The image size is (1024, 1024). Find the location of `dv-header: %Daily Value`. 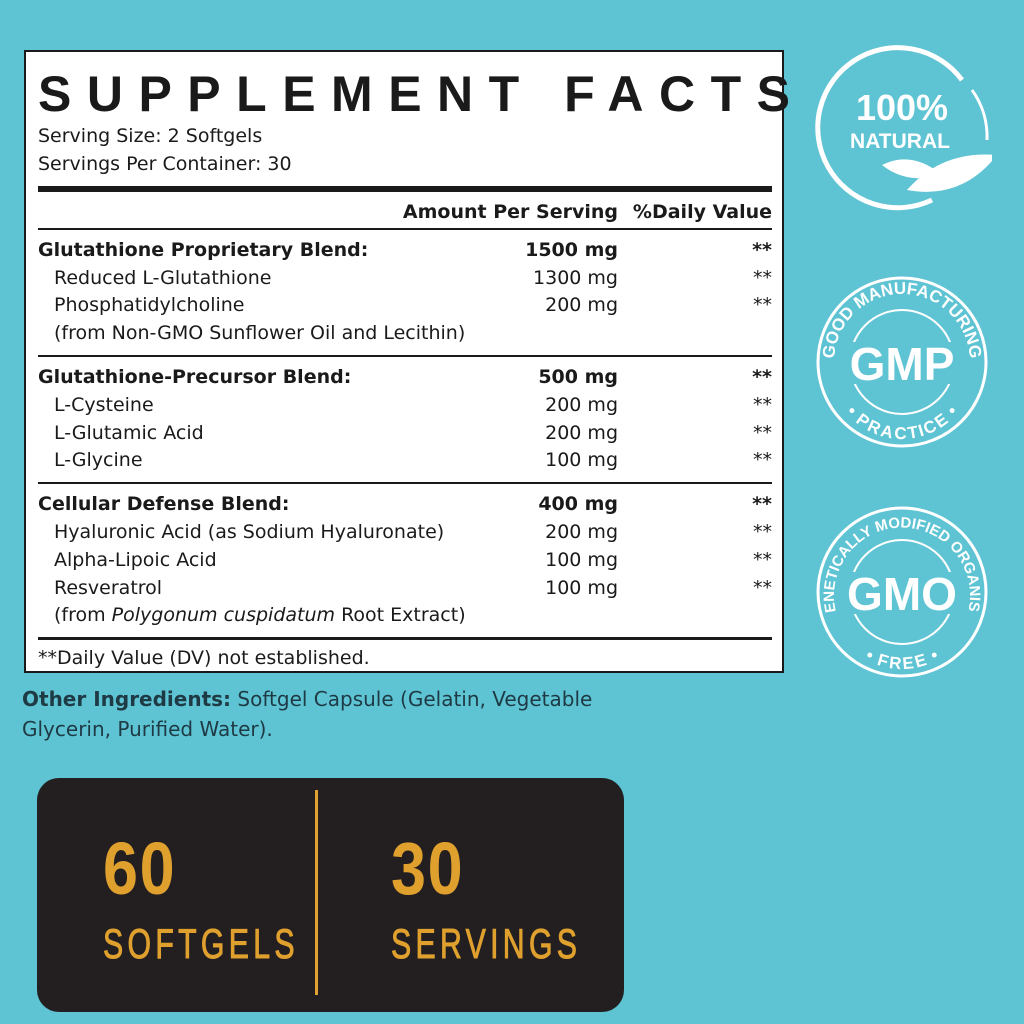

dv-header: %Daily Value is located at coordinates (702, 212).